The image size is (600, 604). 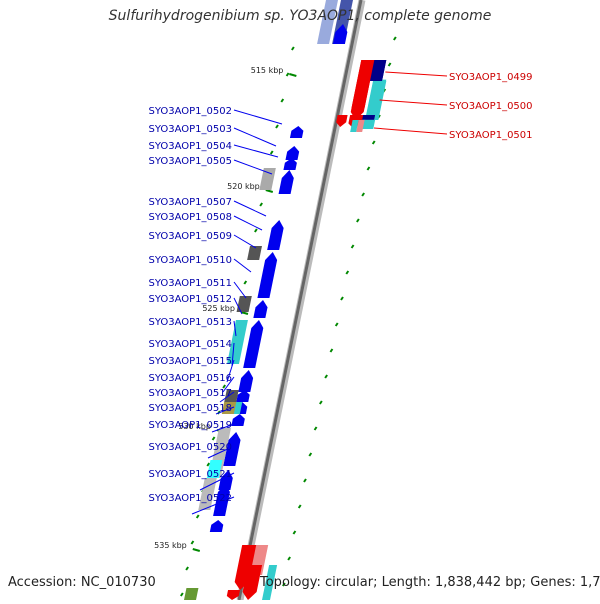 I want to click on gene-label-forward: SYO3AOP1_0507, so click(x=190, y=202).